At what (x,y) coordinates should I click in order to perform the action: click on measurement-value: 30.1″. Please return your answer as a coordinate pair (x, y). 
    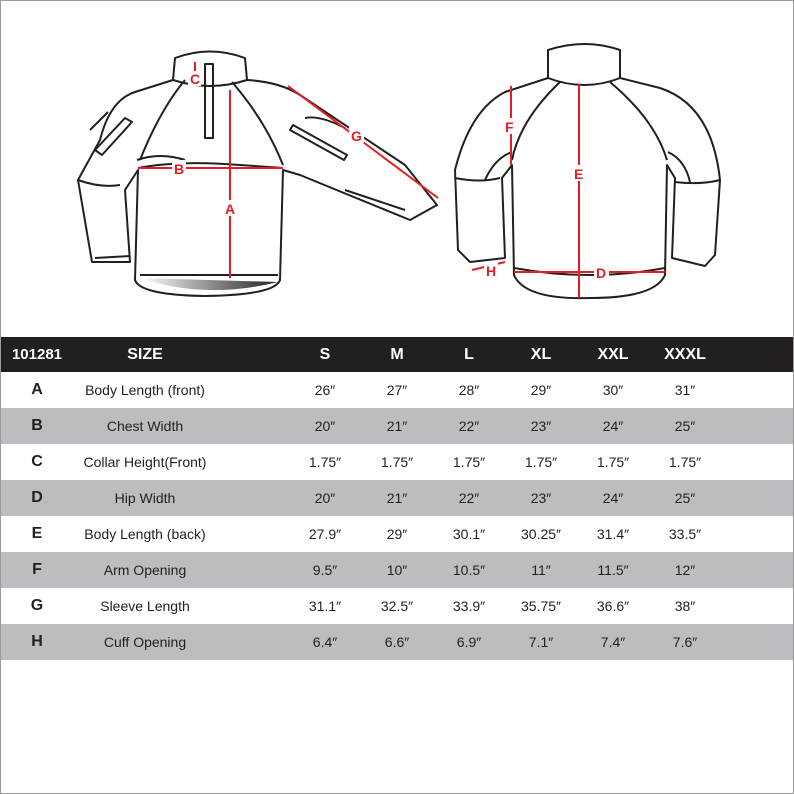
    Looking at the image, I should click on (469, 534).